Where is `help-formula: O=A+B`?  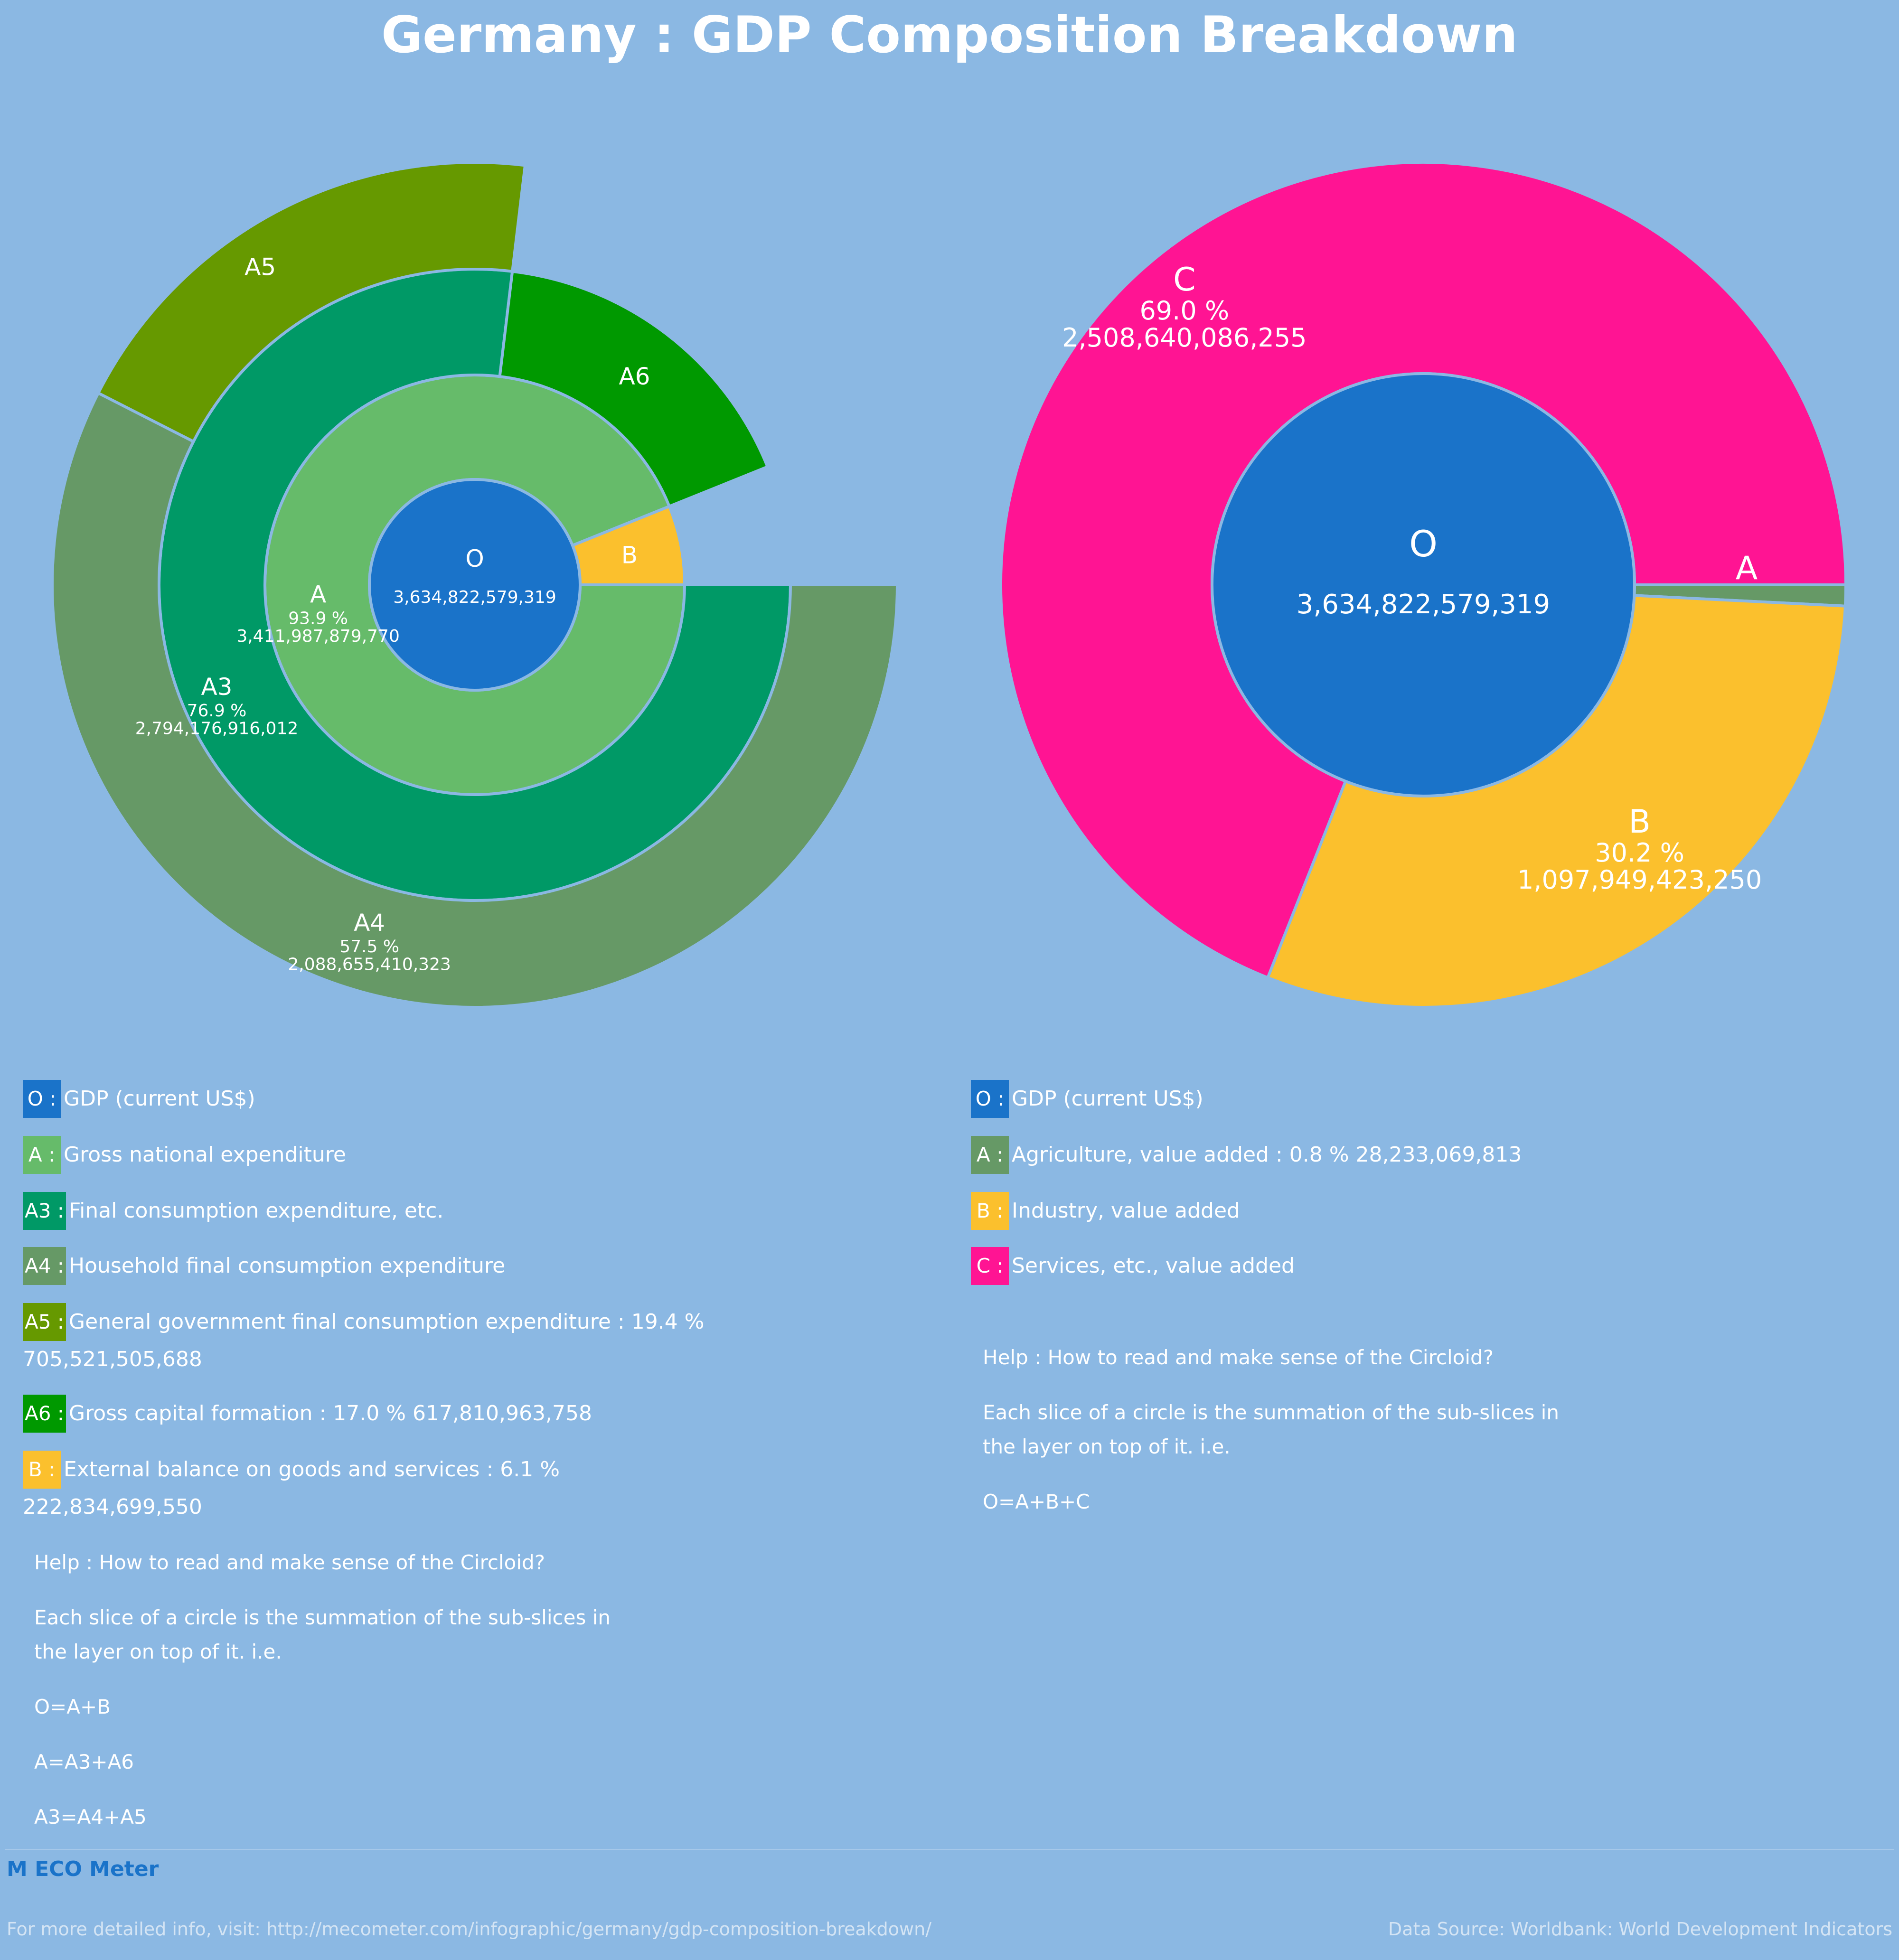 help-formula: O=A+B is located at coordinates (72, 1706).